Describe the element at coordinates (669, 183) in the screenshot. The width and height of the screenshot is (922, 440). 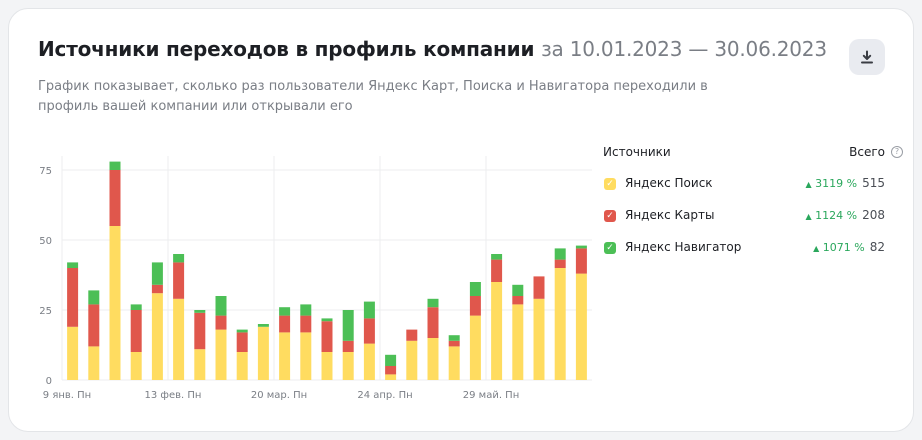
I see `legend-item-name: Яндекс Поиск` at that location.